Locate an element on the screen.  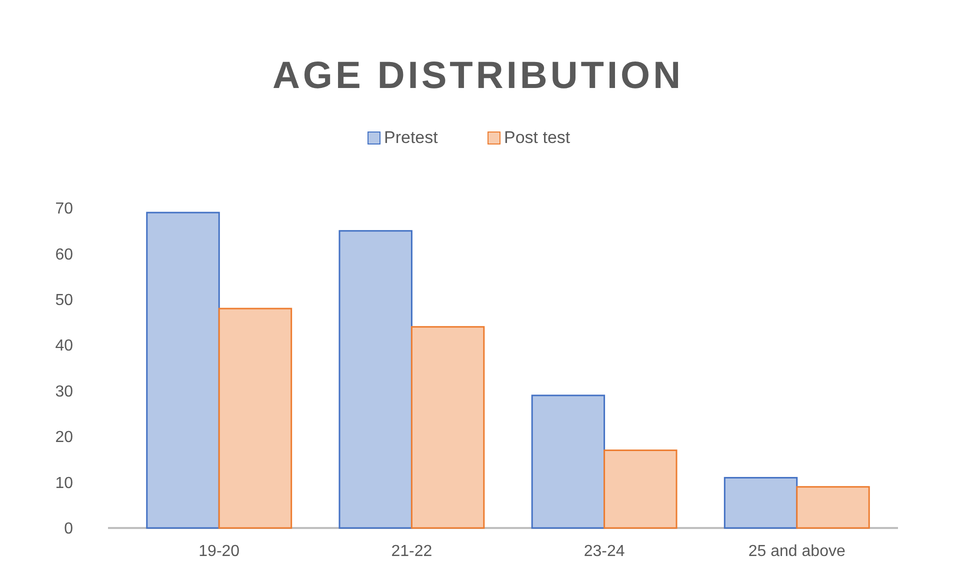
x-tick-label: 25 and above is located at coordinates (797, 551).